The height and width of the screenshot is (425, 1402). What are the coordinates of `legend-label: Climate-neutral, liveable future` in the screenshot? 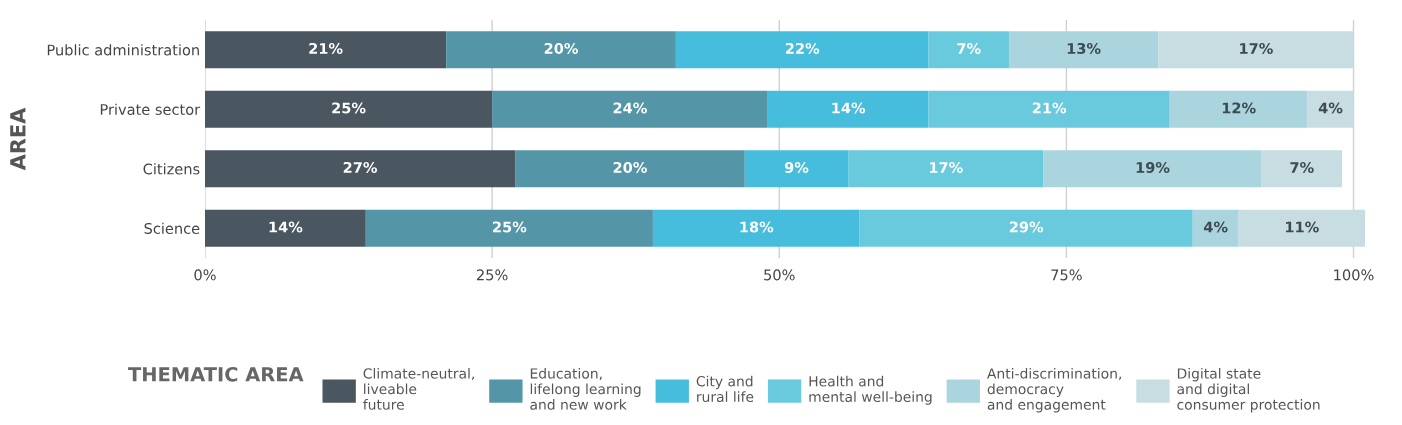 It's located at (418, 388).